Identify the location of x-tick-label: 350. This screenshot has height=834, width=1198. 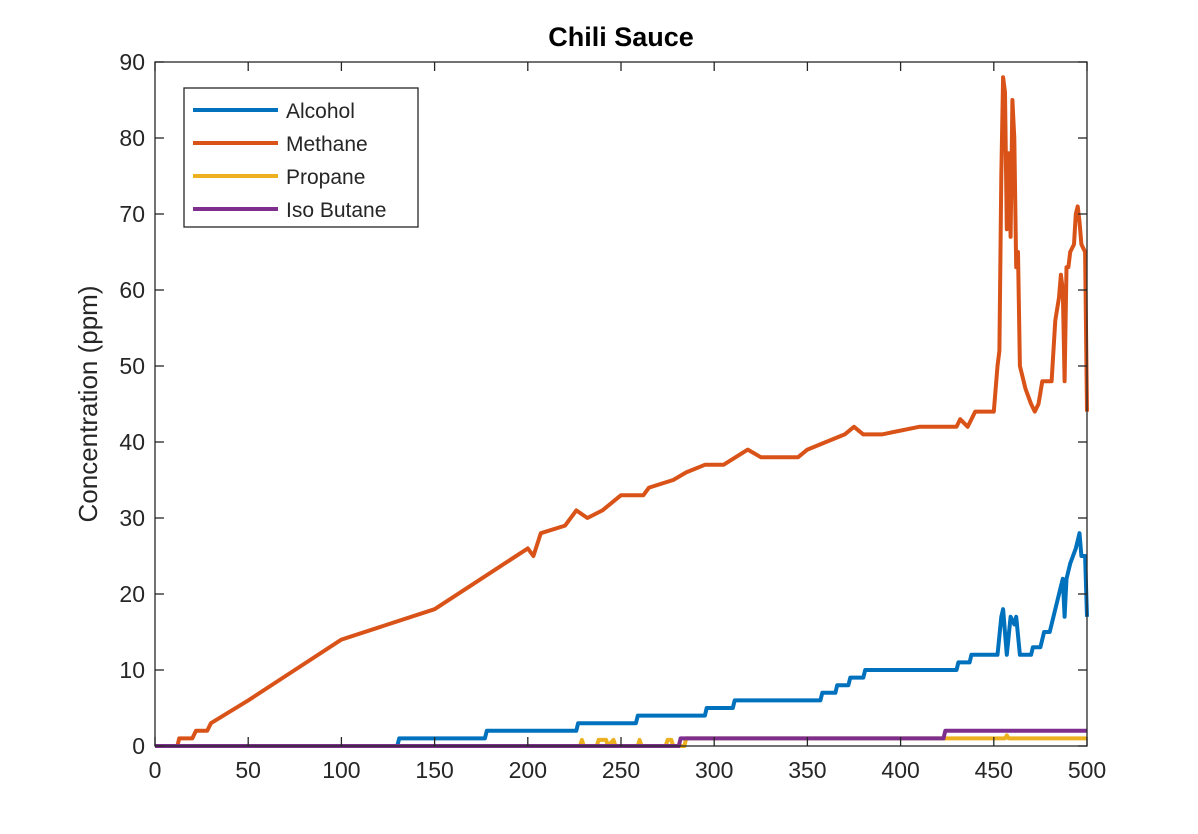
(807, 770).